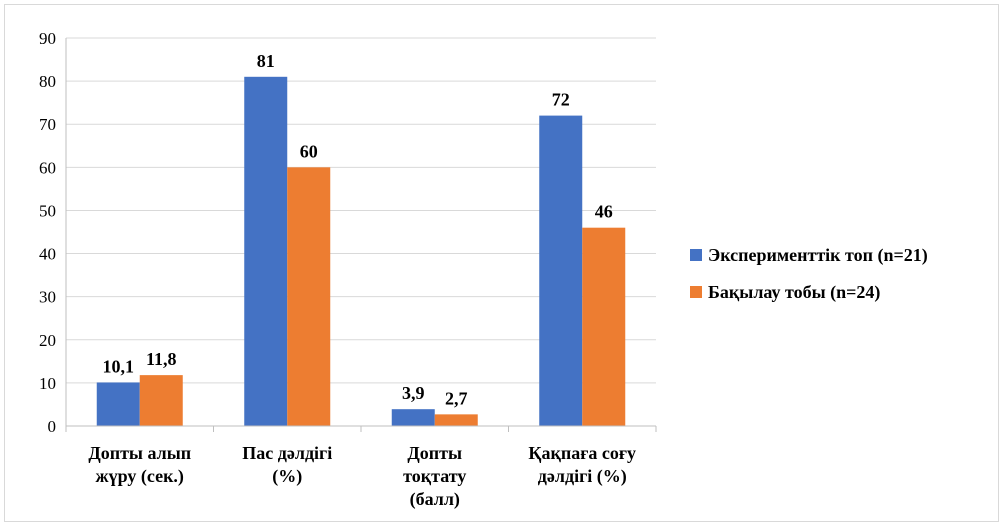 Image resolution: width=1005 pixels, height=528 pixels. I want to click on y-tick-label: 0, so click(52, 426).